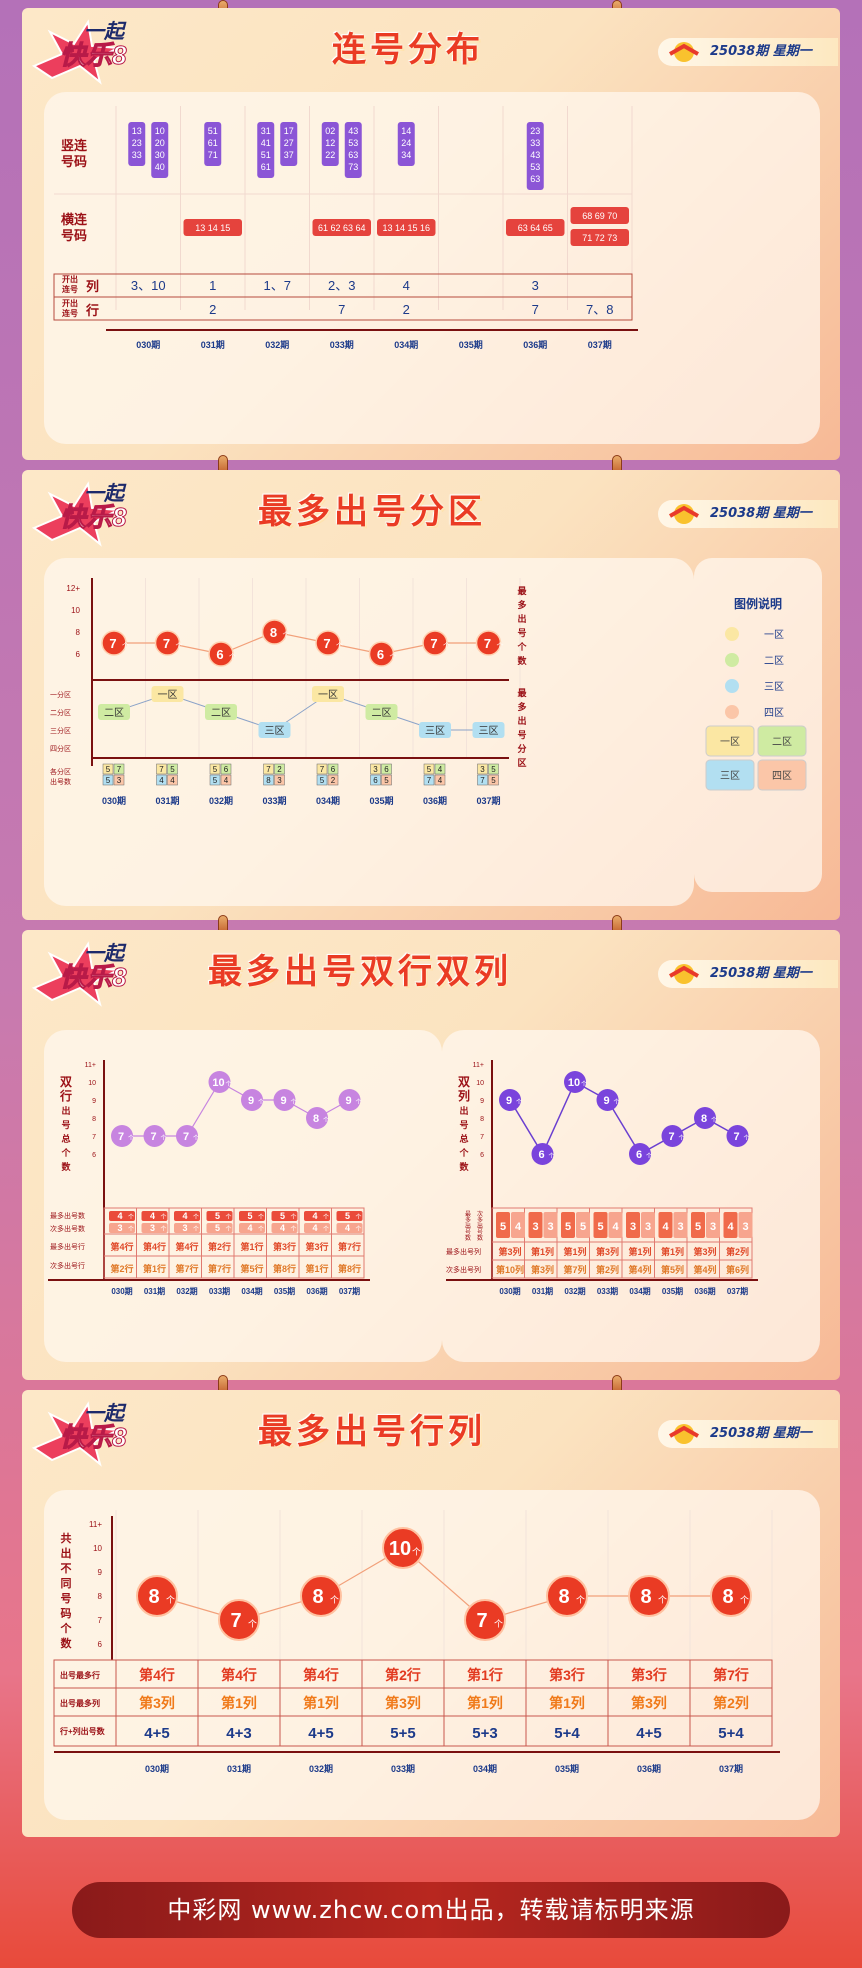 This screenshot has width=862, height=1968. Describe the element at coordinates (60, 748) in the screenshot. I see `zone-tick-label: 四分区` at that location.